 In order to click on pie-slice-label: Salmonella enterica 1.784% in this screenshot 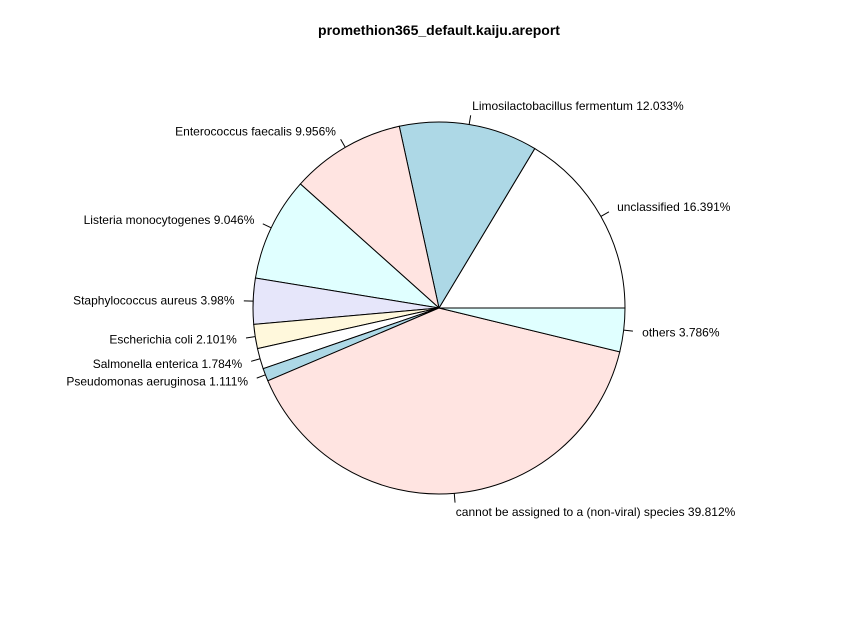, I will do `click(168, 364)`.